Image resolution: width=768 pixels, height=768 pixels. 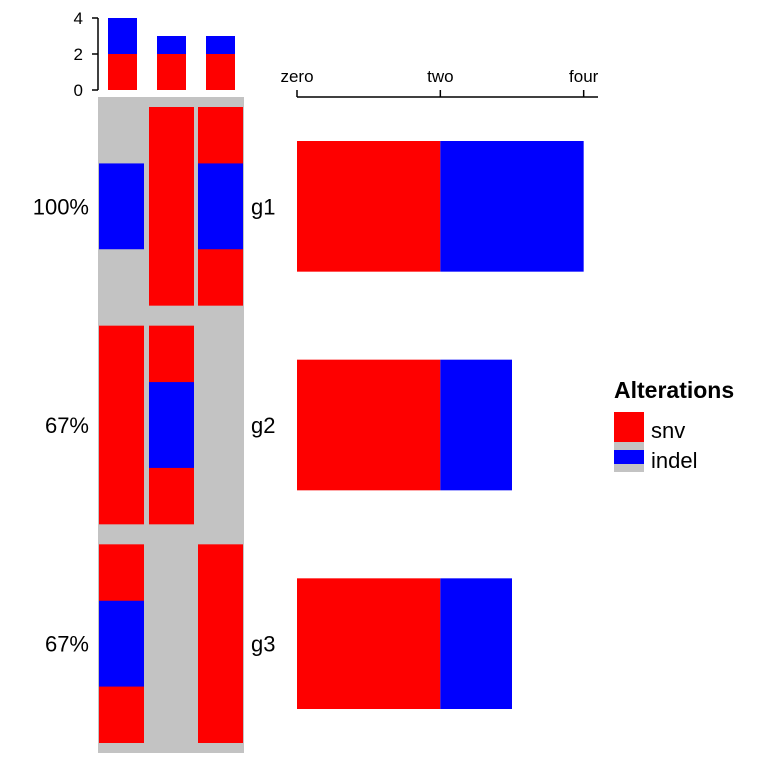 I want to click on percent-label-g2: 67%, so click(x=67, y=425).